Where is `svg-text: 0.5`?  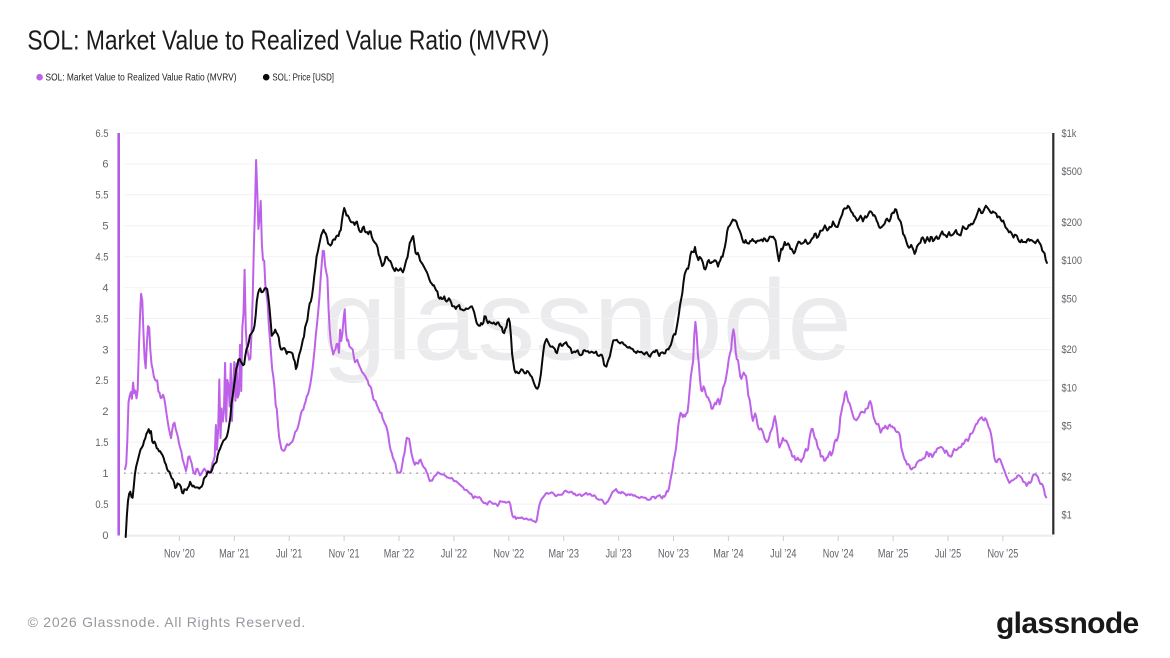 svg-text: 0.5 is located at coordinates (101, 505).